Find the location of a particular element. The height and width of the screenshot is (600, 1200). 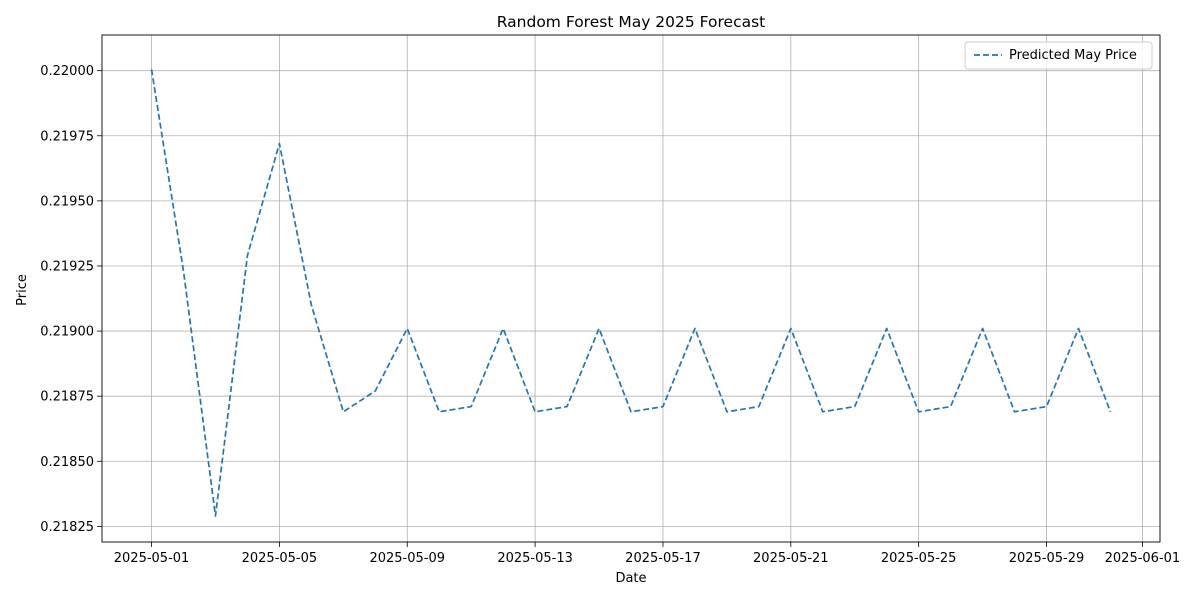

y-tick-label: 0.21850 is located at coordinates (67, 462).